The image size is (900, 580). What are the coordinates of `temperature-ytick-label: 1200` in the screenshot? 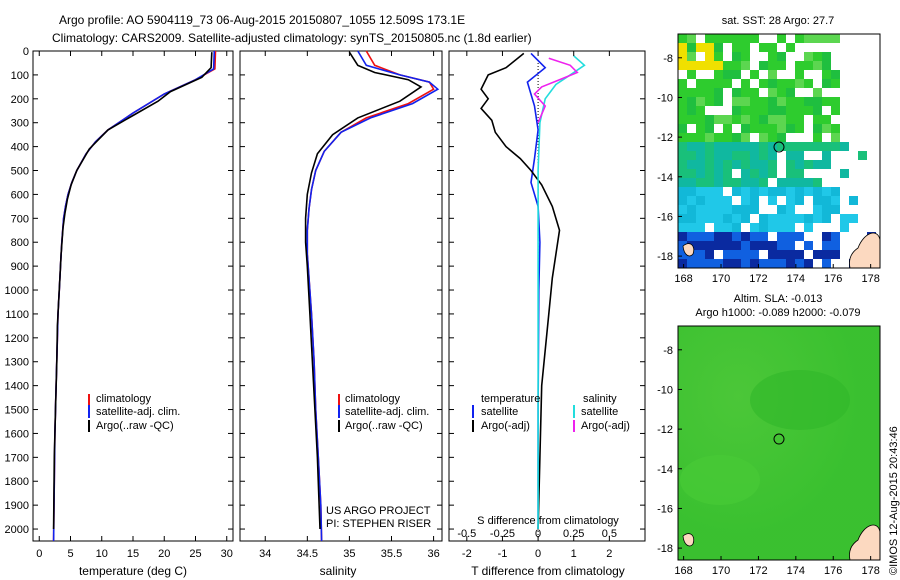 It's located at (17, 339).